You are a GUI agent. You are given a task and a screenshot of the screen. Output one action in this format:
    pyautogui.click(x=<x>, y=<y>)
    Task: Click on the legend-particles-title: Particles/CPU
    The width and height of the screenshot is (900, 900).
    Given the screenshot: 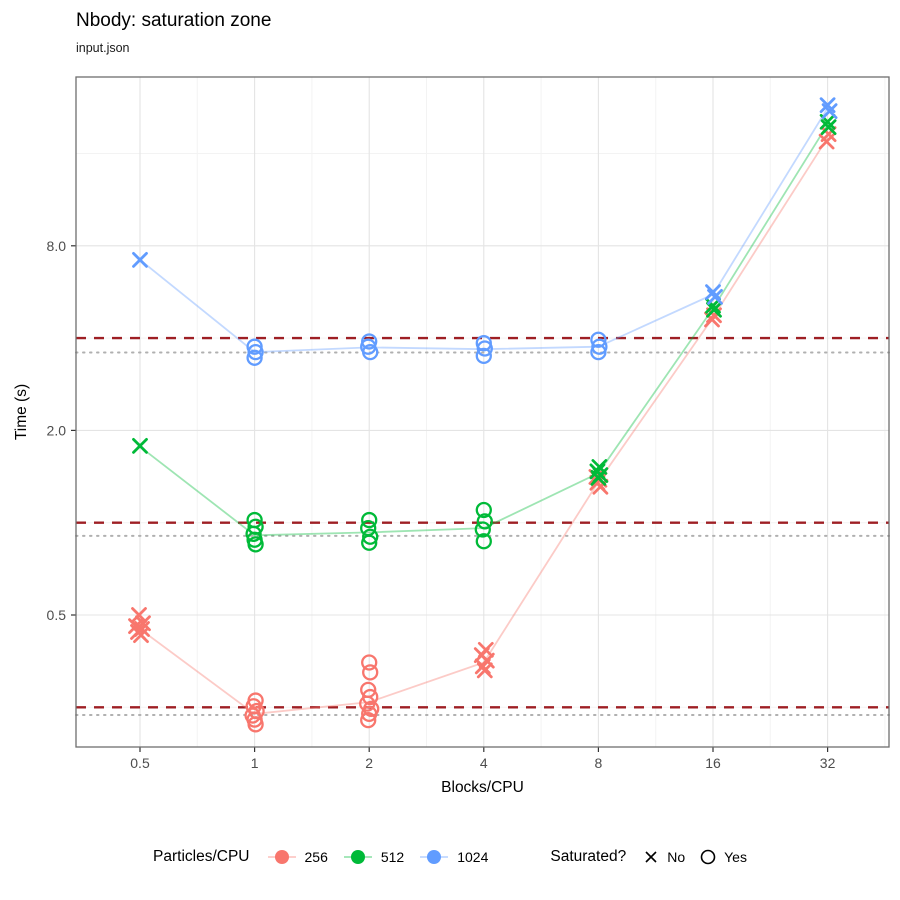 What is the action you would take?
    pyautogui.click(x=201, y=856)
    